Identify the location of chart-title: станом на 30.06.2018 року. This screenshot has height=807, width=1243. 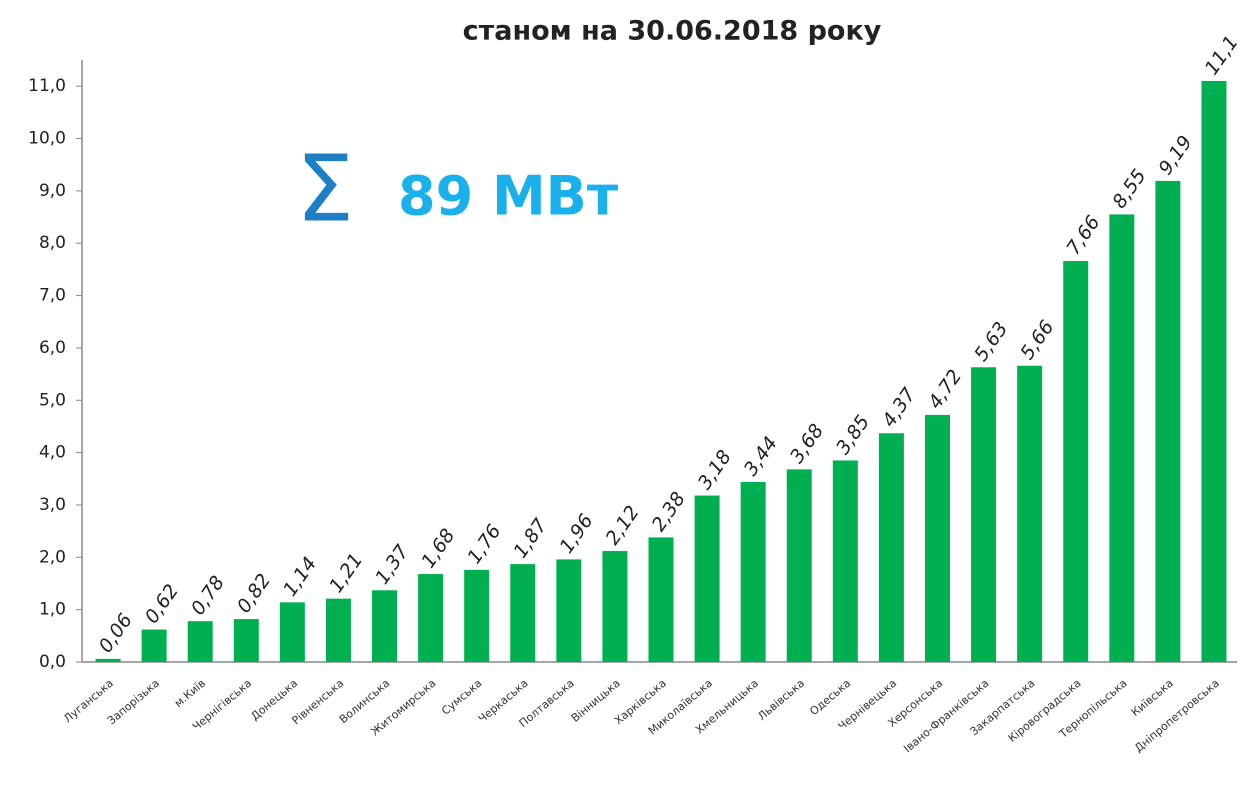
(672, 31).